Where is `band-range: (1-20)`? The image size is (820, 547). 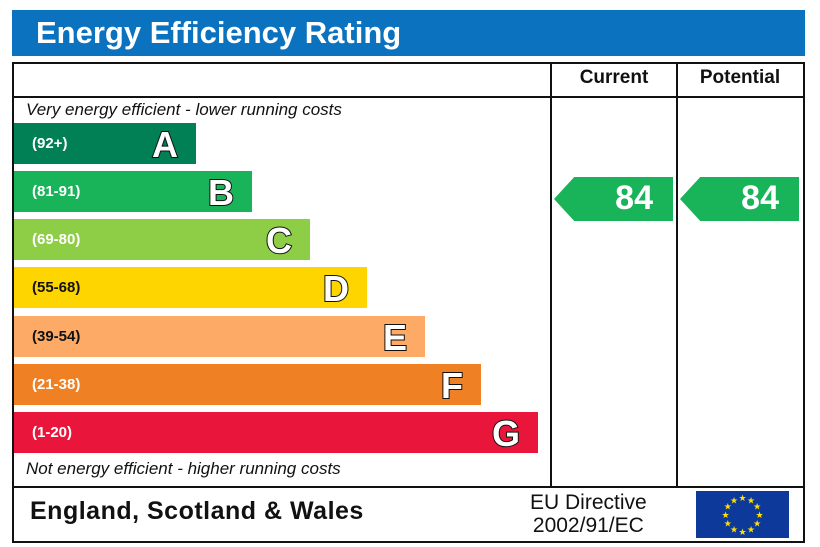
band-range: (1-20) is located at coordinates (52, 432).